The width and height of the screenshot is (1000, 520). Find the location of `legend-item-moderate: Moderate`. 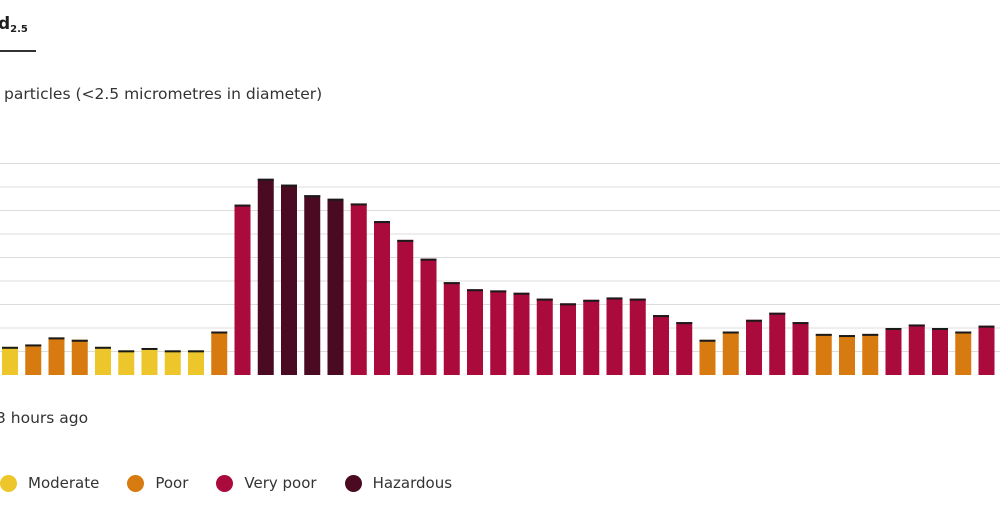

legend-item-moderate: Moderate is located at coordinates (49, 483).